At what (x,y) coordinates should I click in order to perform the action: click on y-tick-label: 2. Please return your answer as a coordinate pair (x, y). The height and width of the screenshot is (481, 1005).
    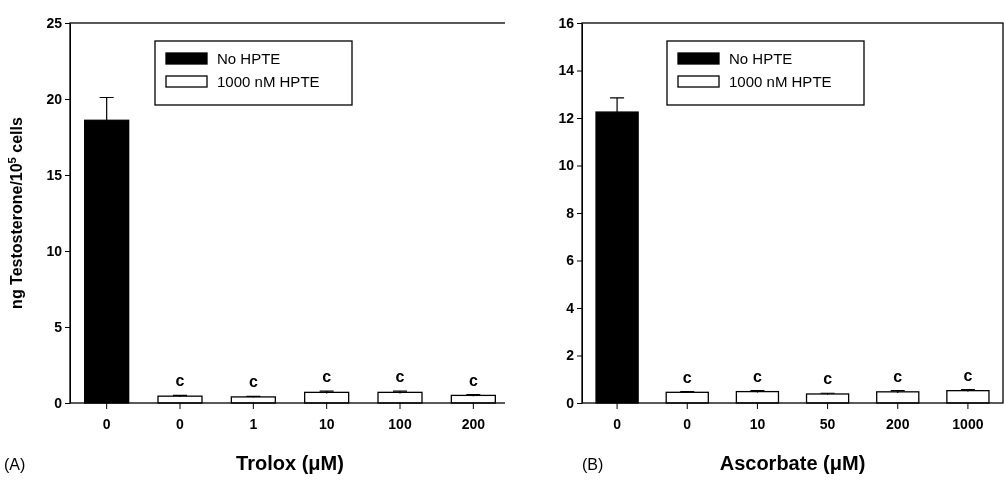
    Looking at the image, I should click on (570, 355).